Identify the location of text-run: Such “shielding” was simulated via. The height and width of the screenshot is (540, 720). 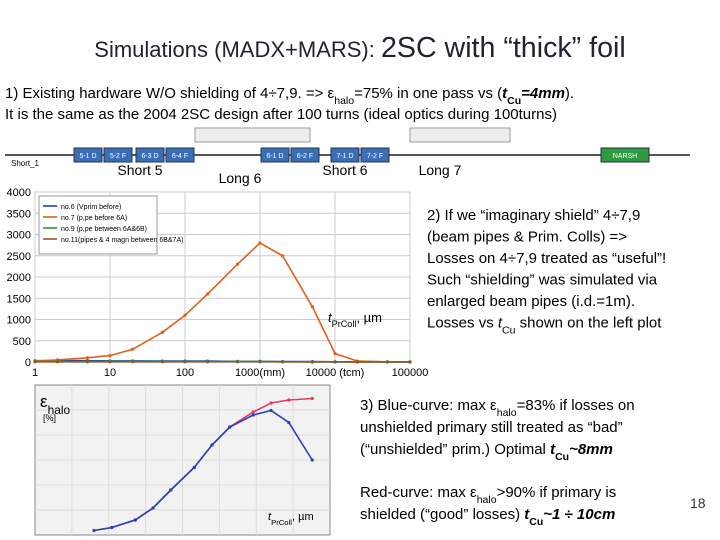
(542, 280).